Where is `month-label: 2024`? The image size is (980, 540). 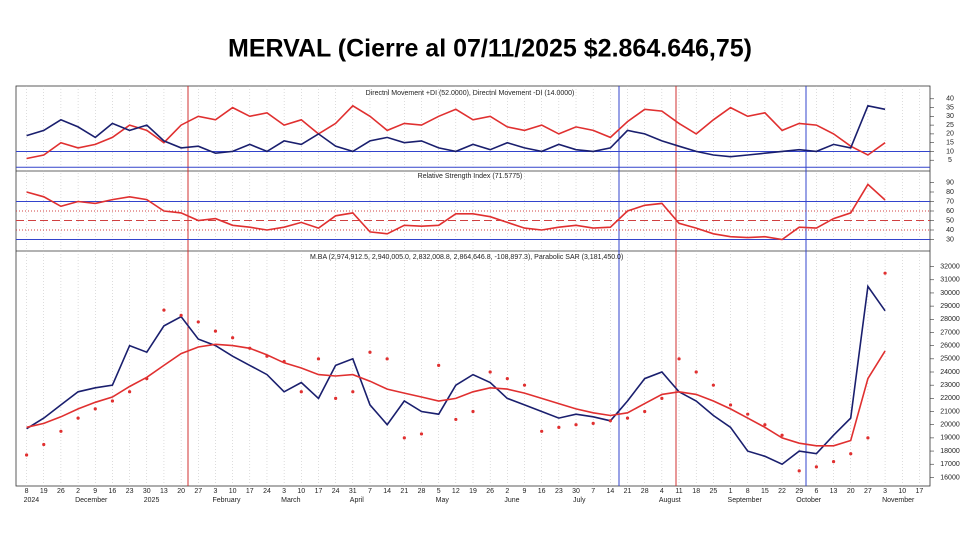
month-label: 2024 is located at coordinates (32, 500).